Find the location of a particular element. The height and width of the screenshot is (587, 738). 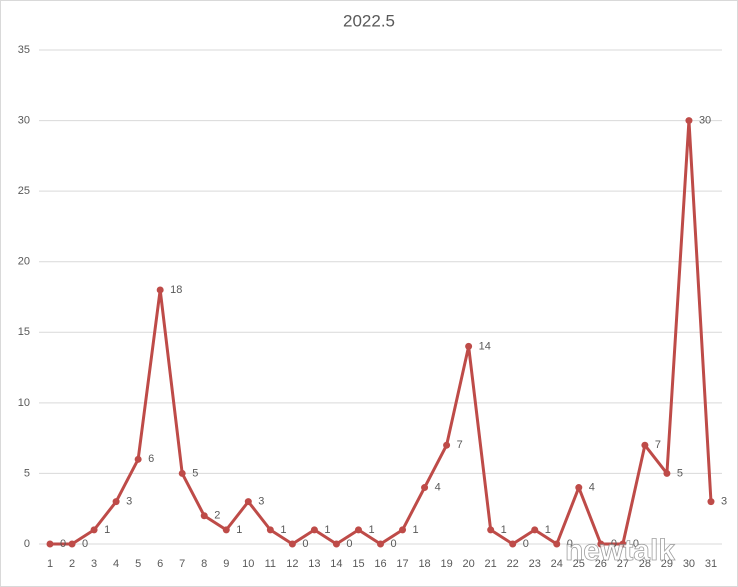

y-tick-label: 25 is located at coordinates (24, 191).